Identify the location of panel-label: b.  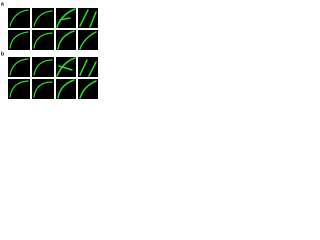
(2, 54).